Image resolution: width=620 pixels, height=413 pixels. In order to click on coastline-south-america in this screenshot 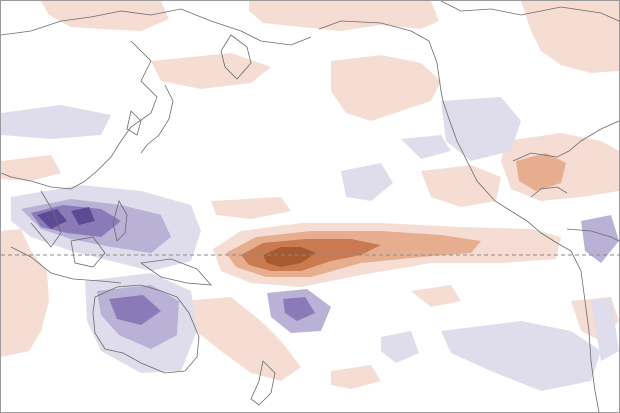, I will do `click(578, 327)`.